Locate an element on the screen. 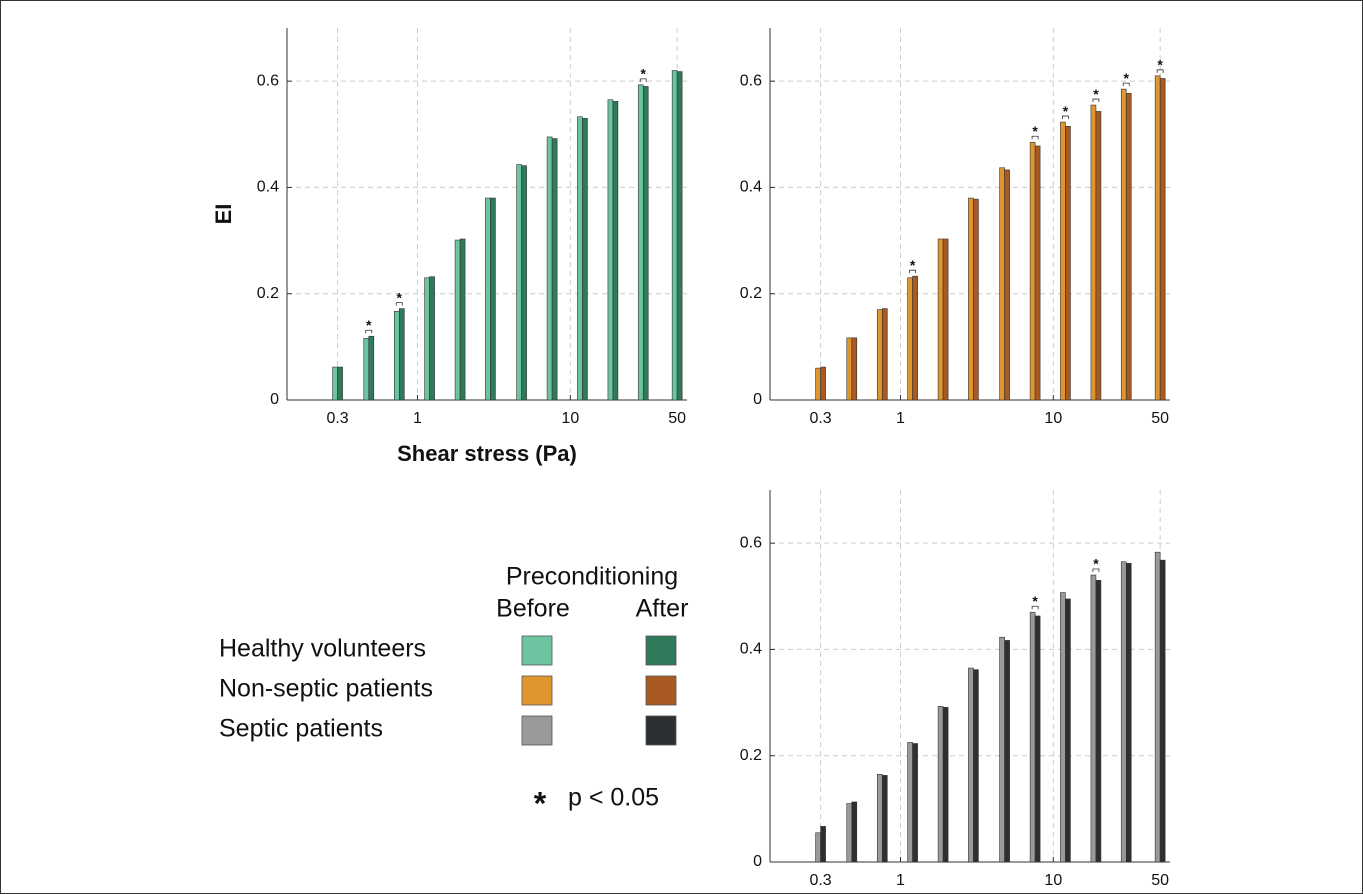 The height and width of the screenshot is (894, 1363). legend-column: Before is located at coordinates (533, 609).